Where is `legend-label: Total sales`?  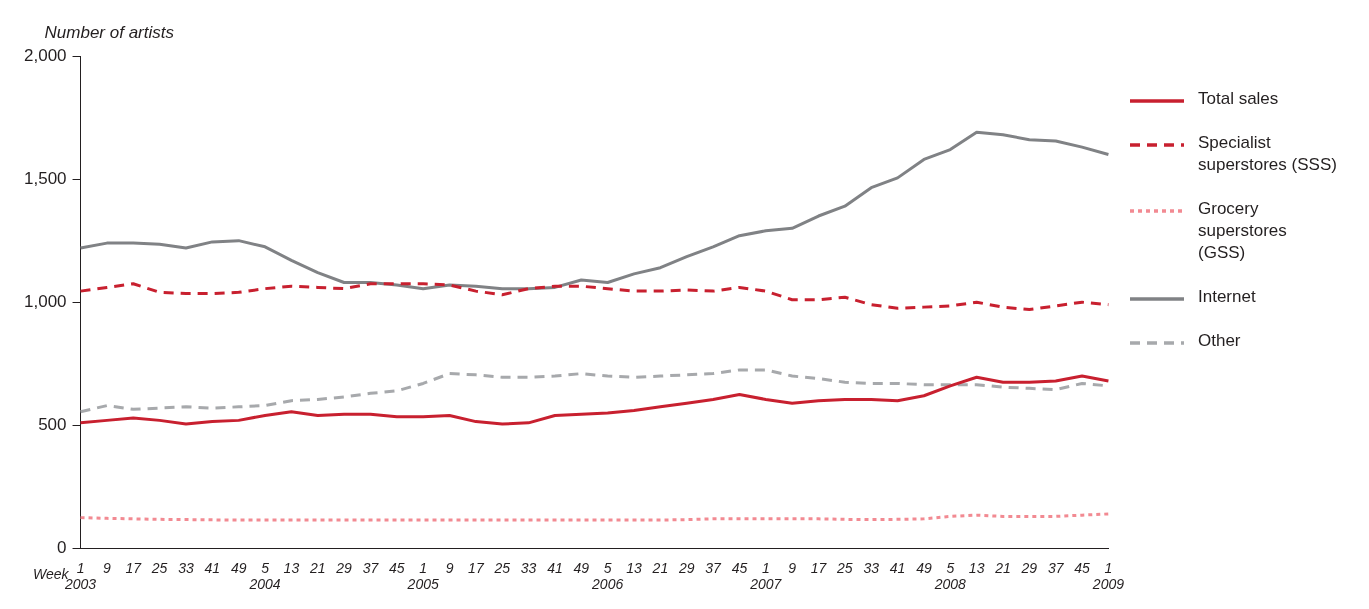
legend-label: Total sales is located at coordinates (1239, 99).